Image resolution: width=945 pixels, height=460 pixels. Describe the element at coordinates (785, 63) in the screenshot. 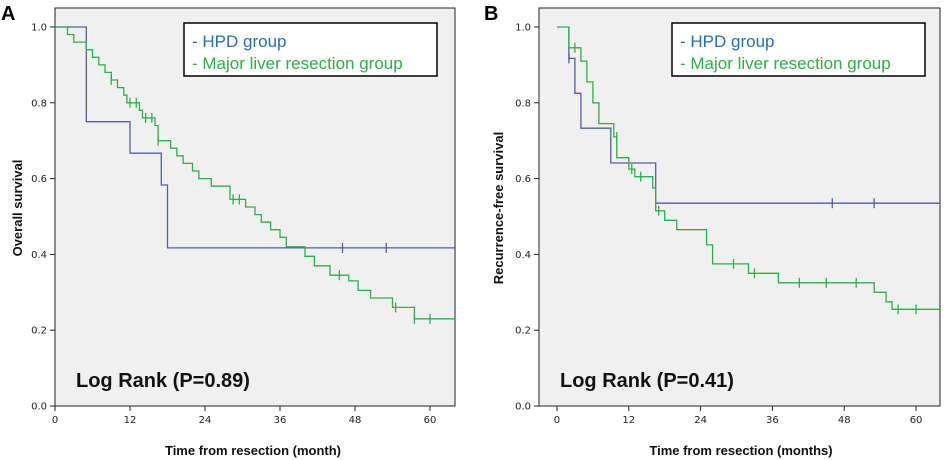

I see `panel-b-legend-major: - Major liver resection group` at that location.